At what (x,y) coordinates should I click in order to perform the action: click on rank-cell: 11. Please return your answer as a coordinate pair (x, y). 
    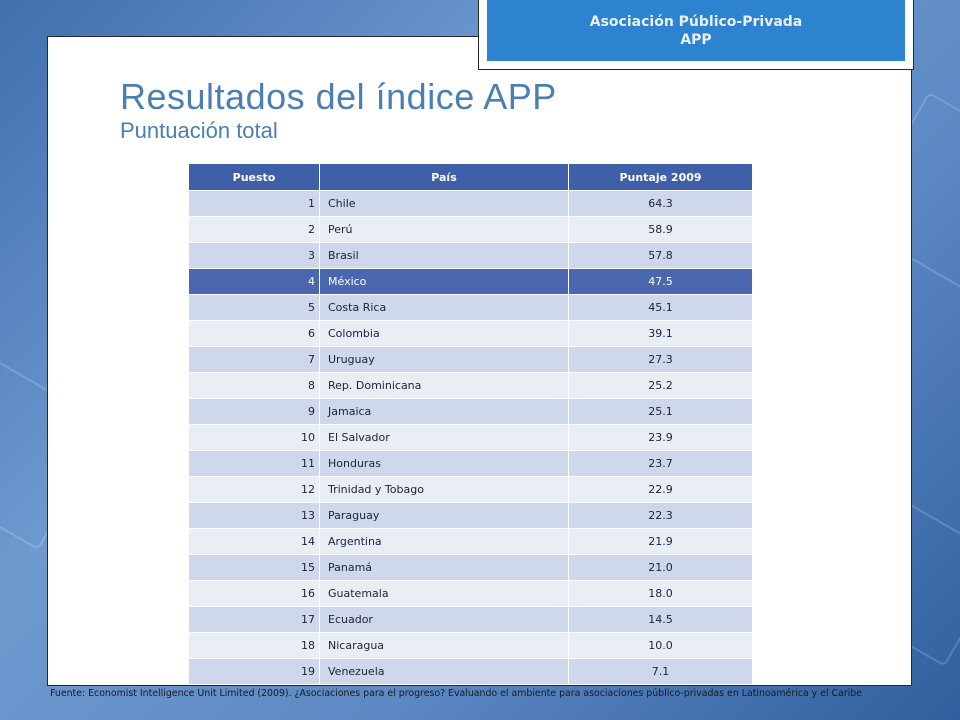
    Looking at the image, I should click on (254, 463).